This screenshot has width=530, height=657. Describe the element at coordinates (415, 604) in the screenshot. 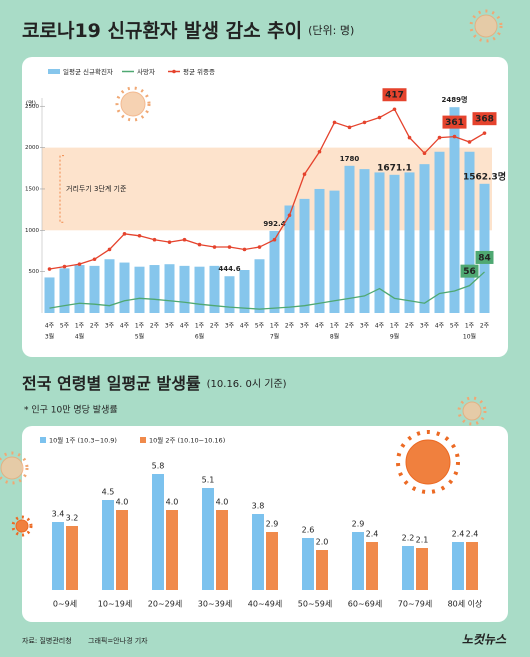

I see `x-tick-label: 70~79세` at that location.